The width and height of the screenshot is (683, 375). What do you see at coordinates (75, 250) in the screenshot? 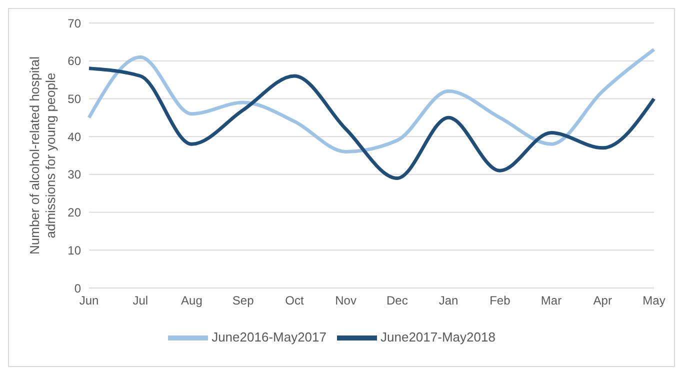
I see `y-tick-label: 10` at bounding box center [75, 250].